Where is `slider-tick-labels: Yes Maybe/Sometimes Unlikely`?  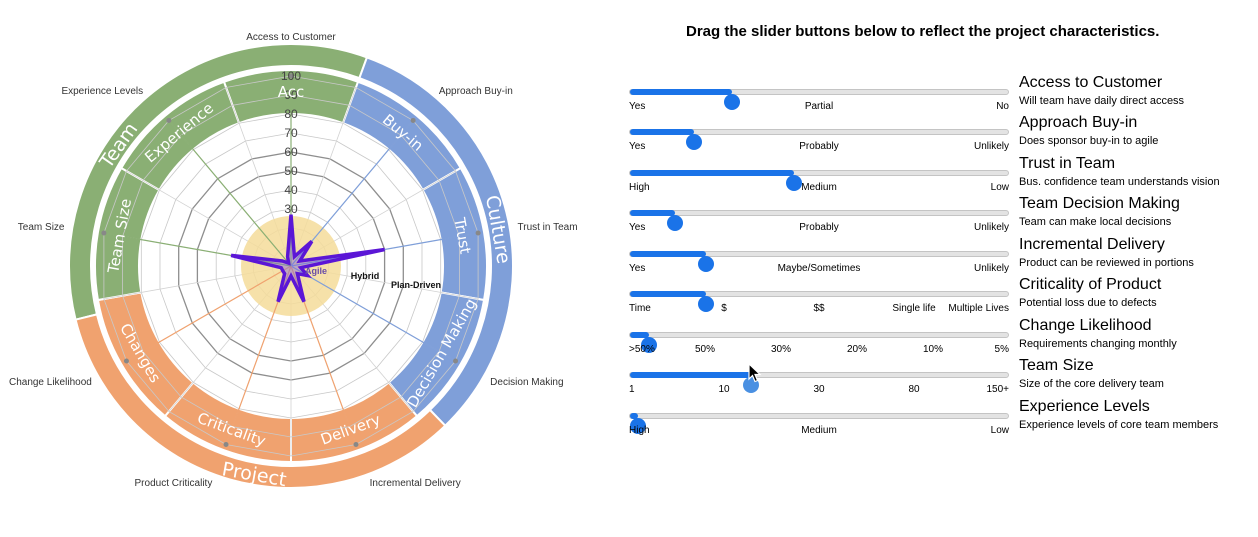
slider-tick-labels: Yes Maybe/Sometimes Unlikely is located at coordinates (819, 269).